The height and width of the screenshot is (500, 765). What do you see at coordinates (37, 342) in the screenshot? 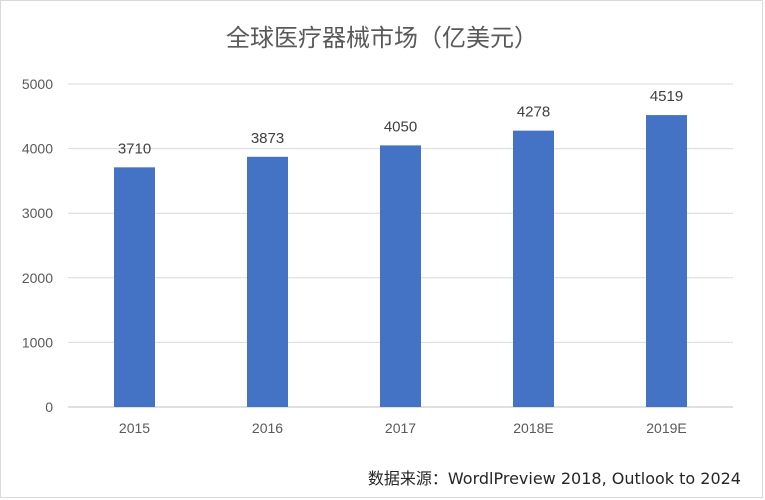
I see `y-tick-label: 1000` at bounding box center [37, 342].